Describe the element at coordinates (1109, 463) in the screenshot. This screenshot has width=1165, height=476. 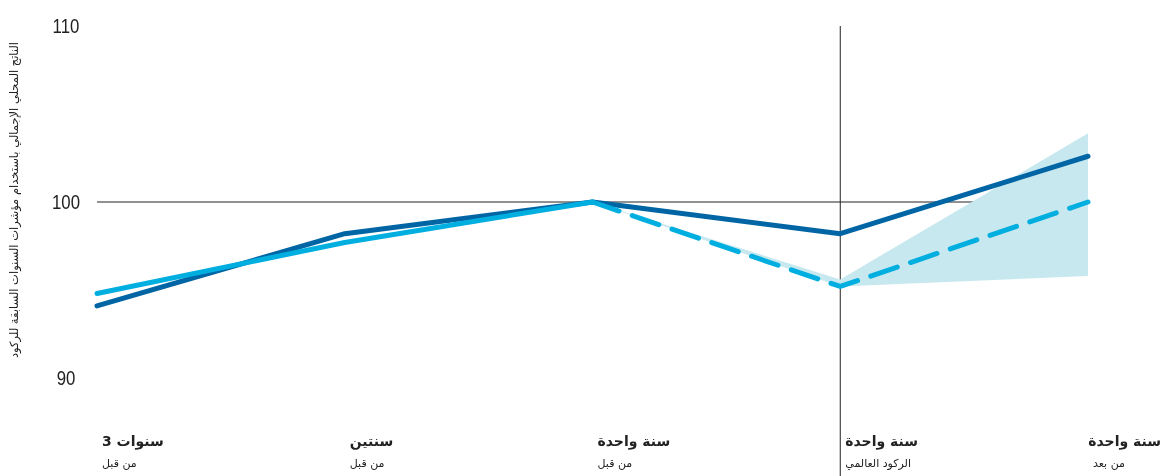
I see `xtick: من بعد` at that location.